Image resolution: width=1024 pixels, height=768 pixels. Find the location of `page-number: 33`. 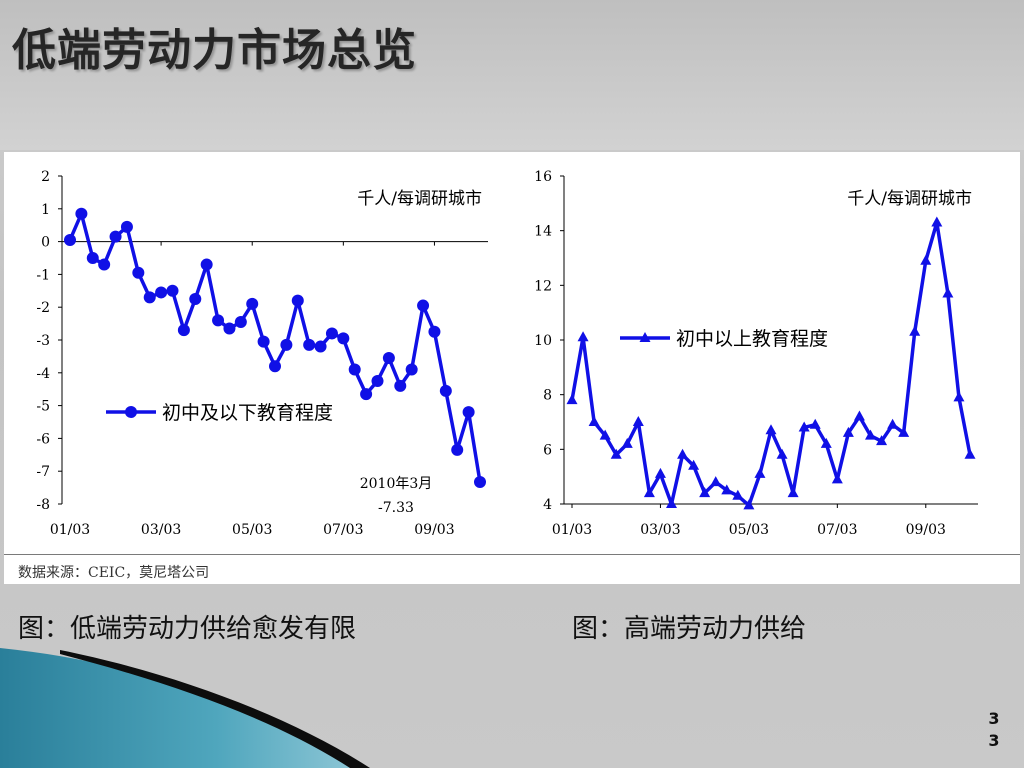

page-number: 33 is located at coordinates (994, 729).